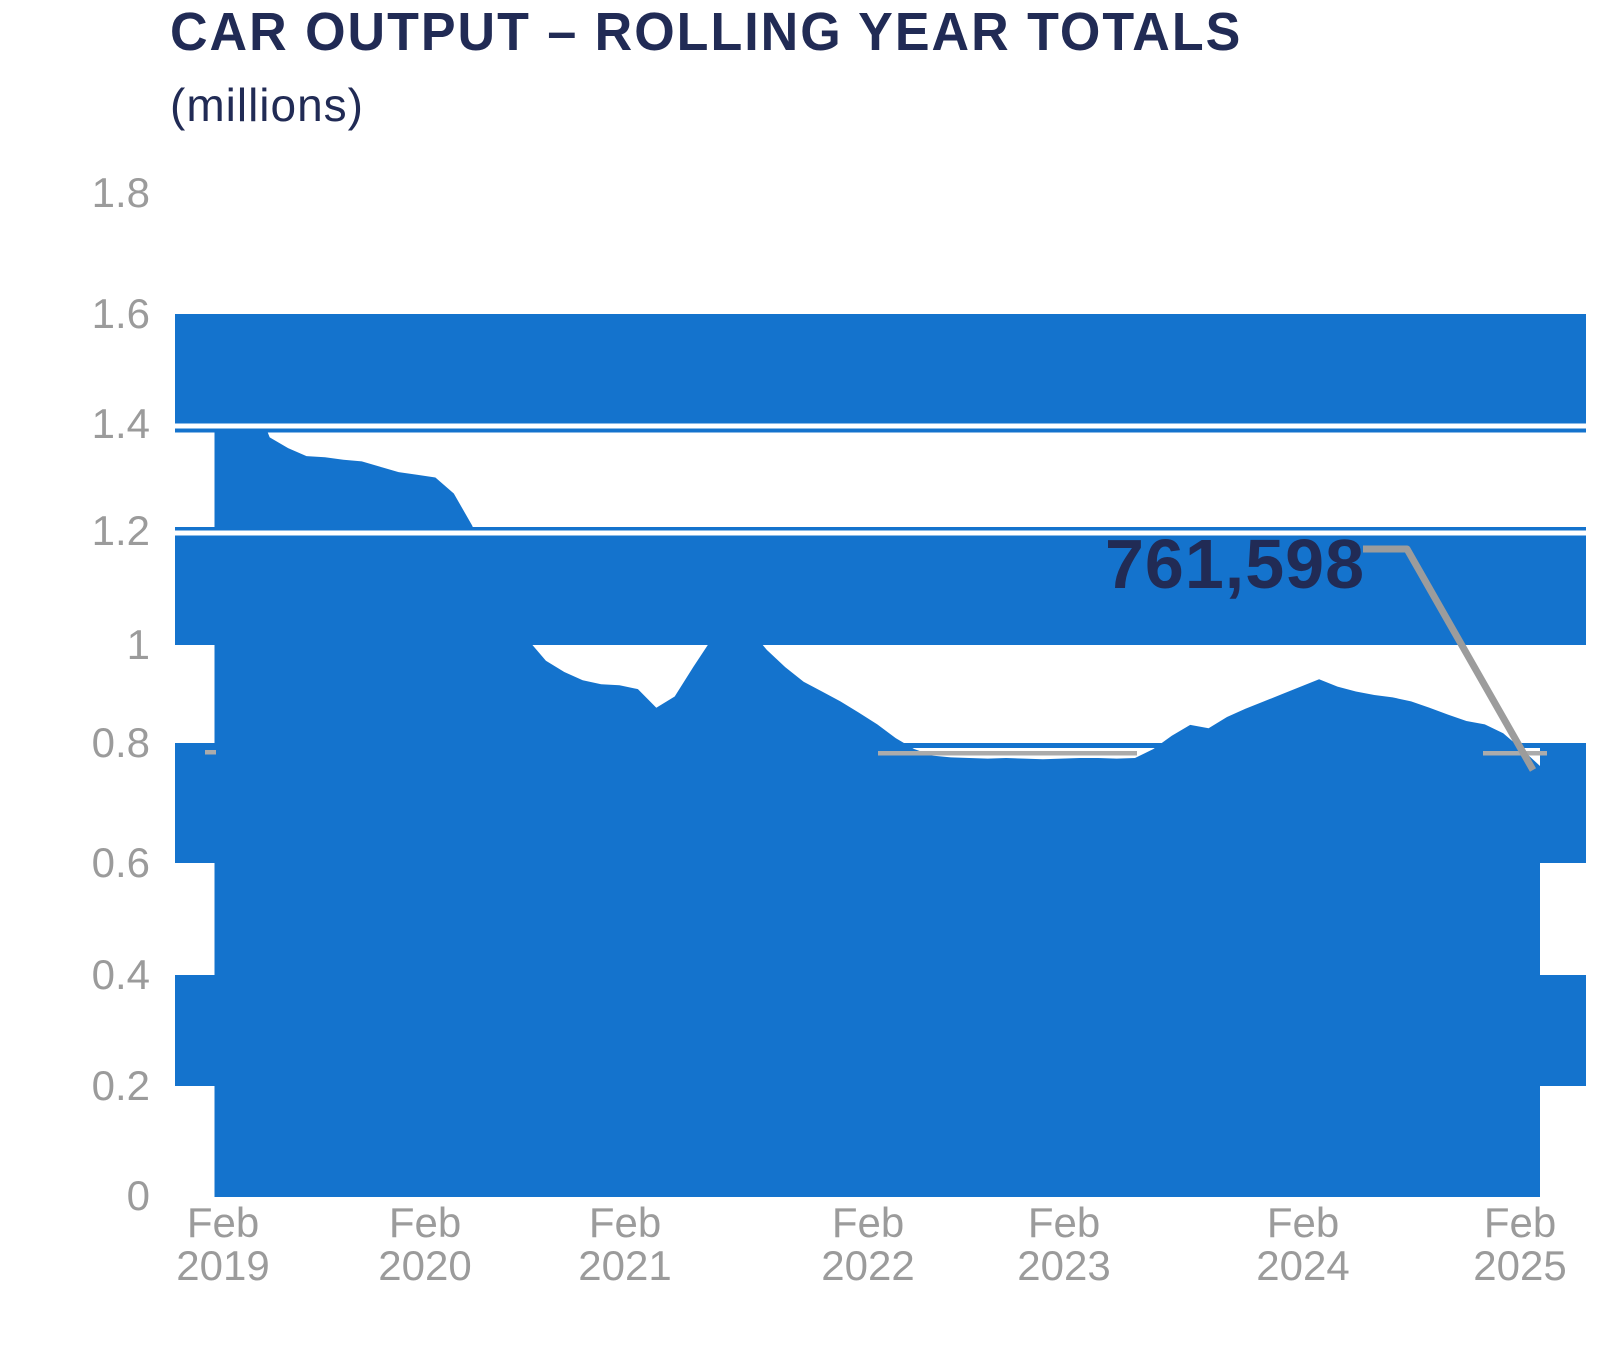  Describe the element at coordinates (880, 426) in the screenshot. I see `gridline-1_4-white` at that location.